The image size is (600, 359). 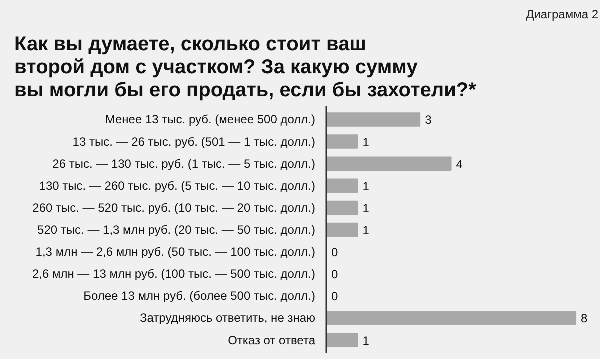 I want to click on y-tick-label: 520 тыс. — 1,3 млн руб. (20 тыс. — 50 тыс. долл.), so click(x=177, y=230).